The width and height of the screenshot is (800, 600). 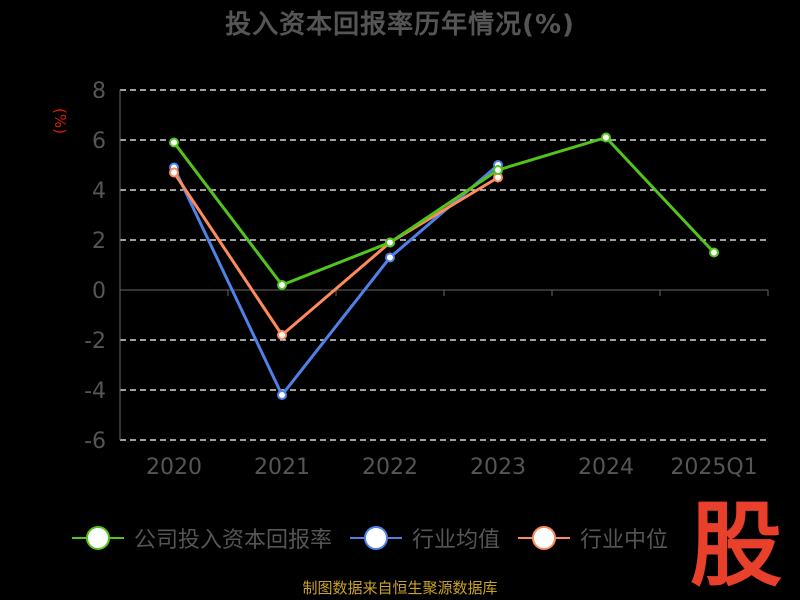 What do you see at coordinates (95, 441) in the screenshot?
I see `y-tick-label: -6` at bounding box center [95, 441].